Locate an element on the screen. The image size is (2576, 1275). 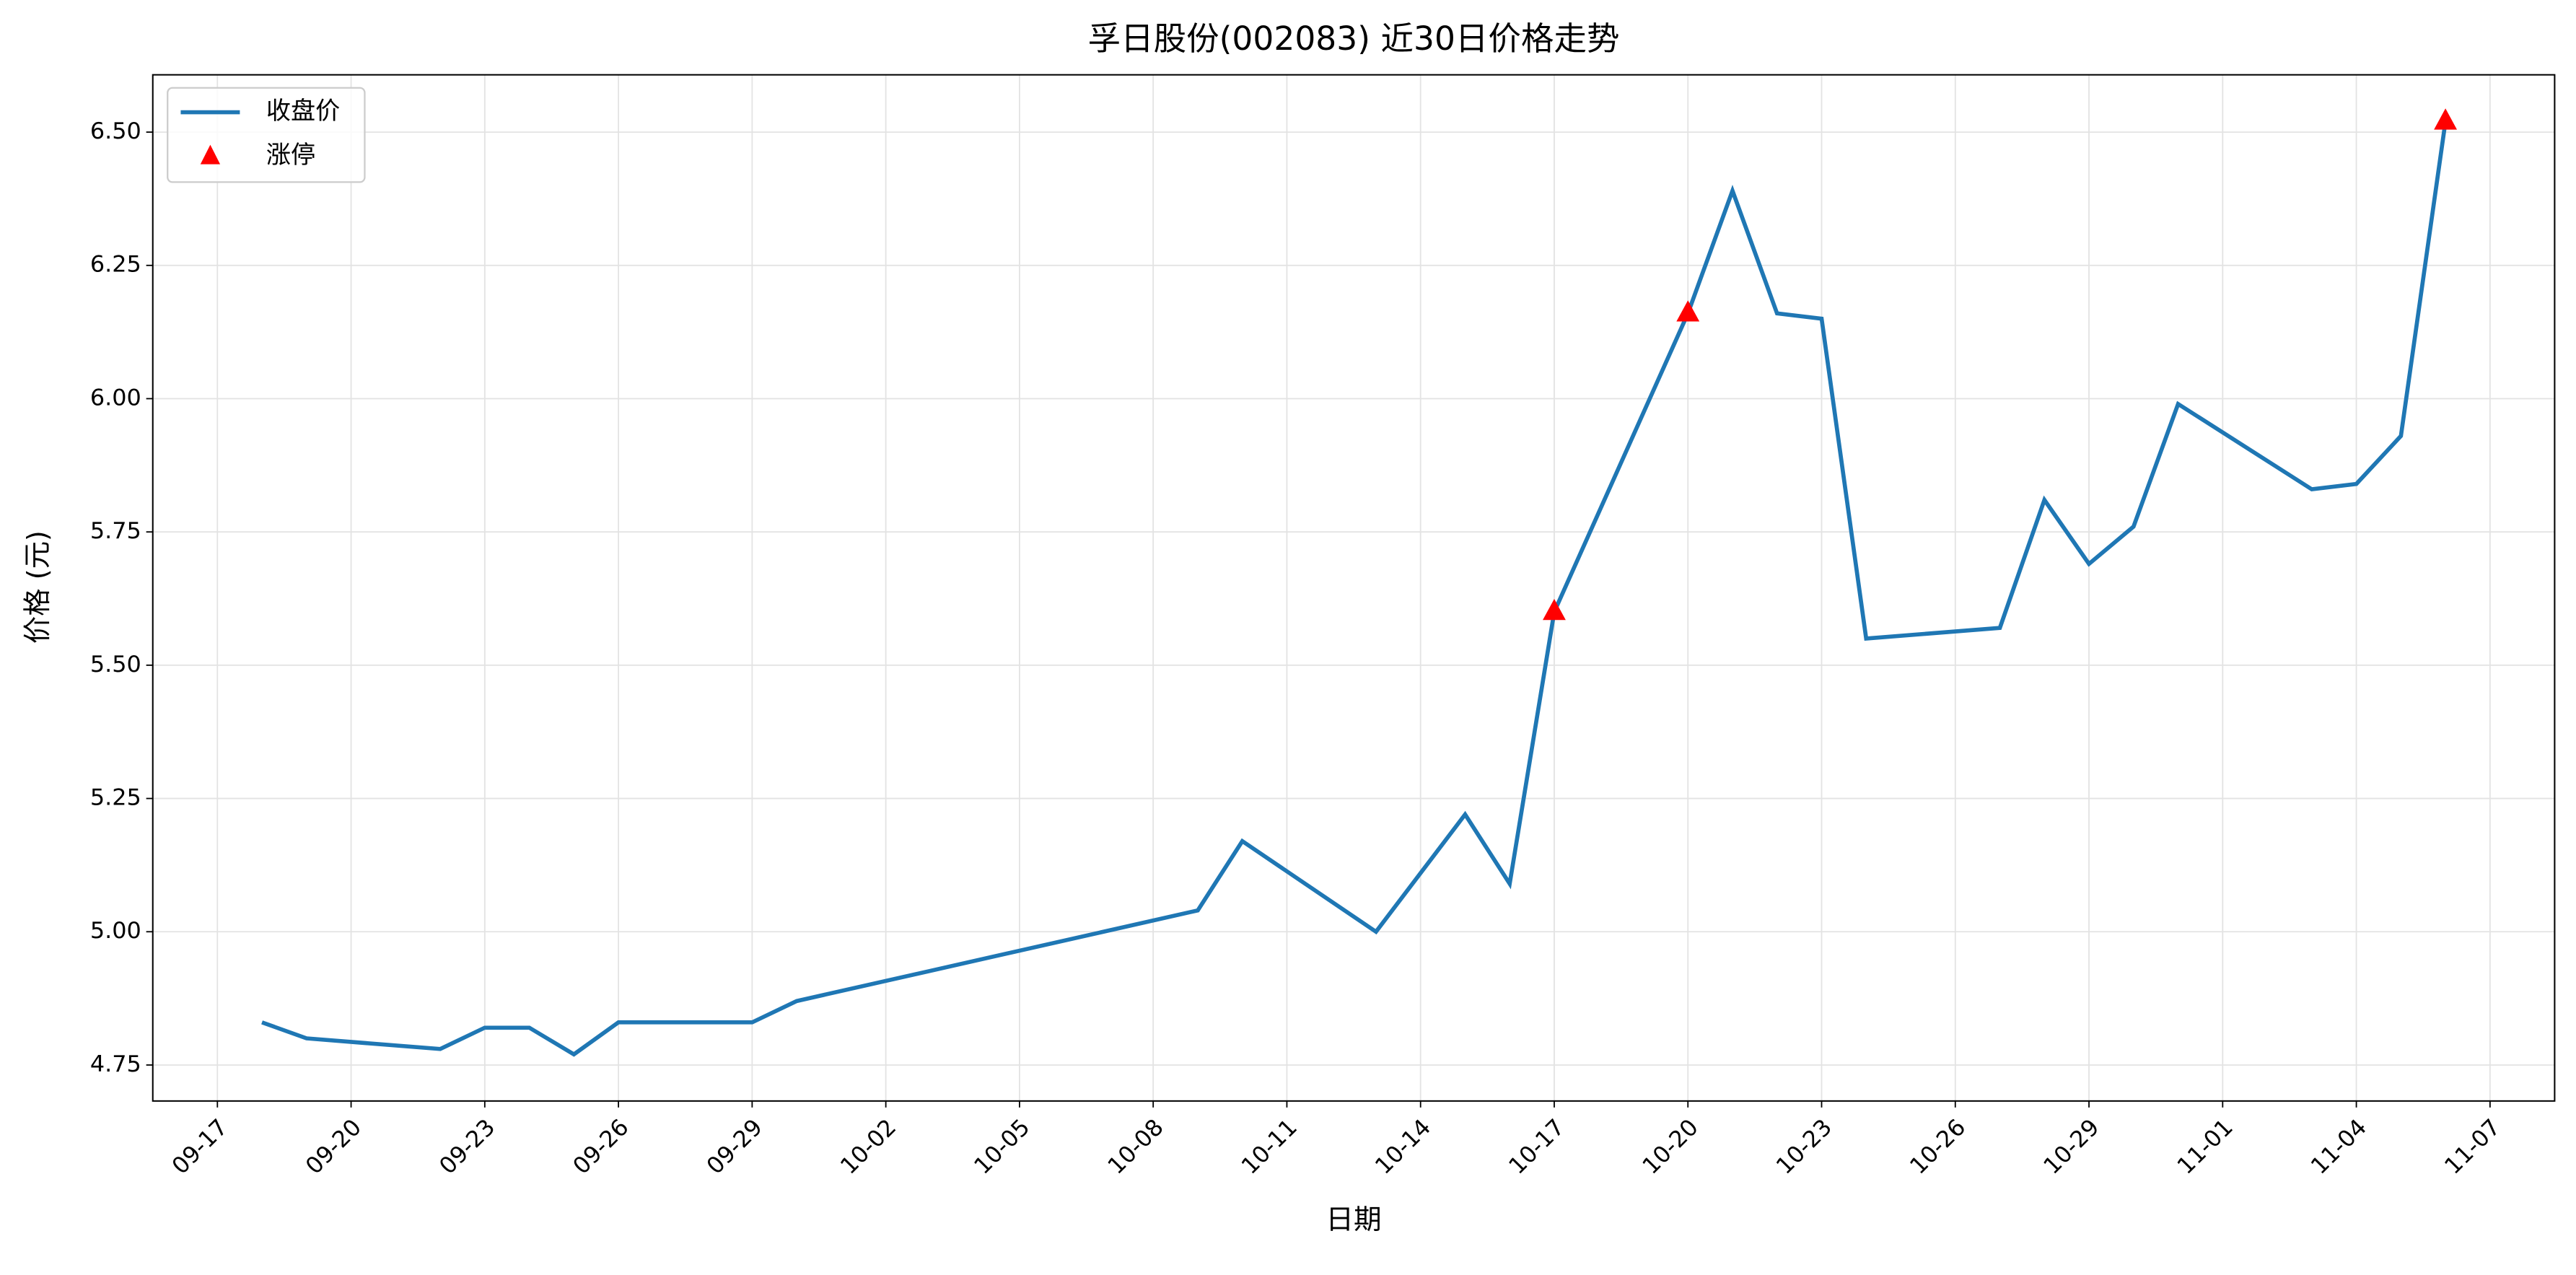
y-tick-label: 5.75 is located at coordinates (115, 531).